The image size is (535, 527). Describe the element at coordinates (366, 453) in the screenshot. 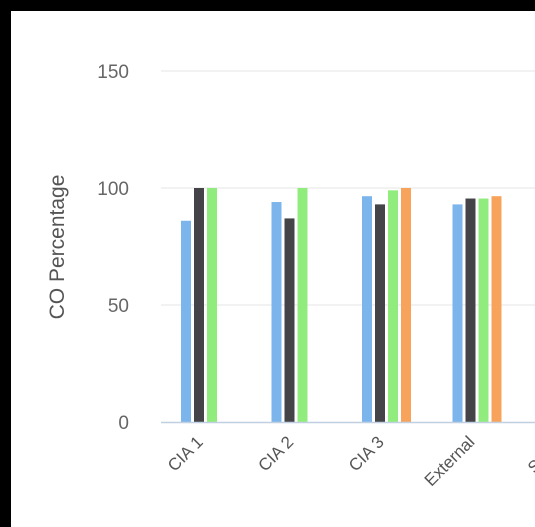

I see `x-category-label: CIA 3` at that location.